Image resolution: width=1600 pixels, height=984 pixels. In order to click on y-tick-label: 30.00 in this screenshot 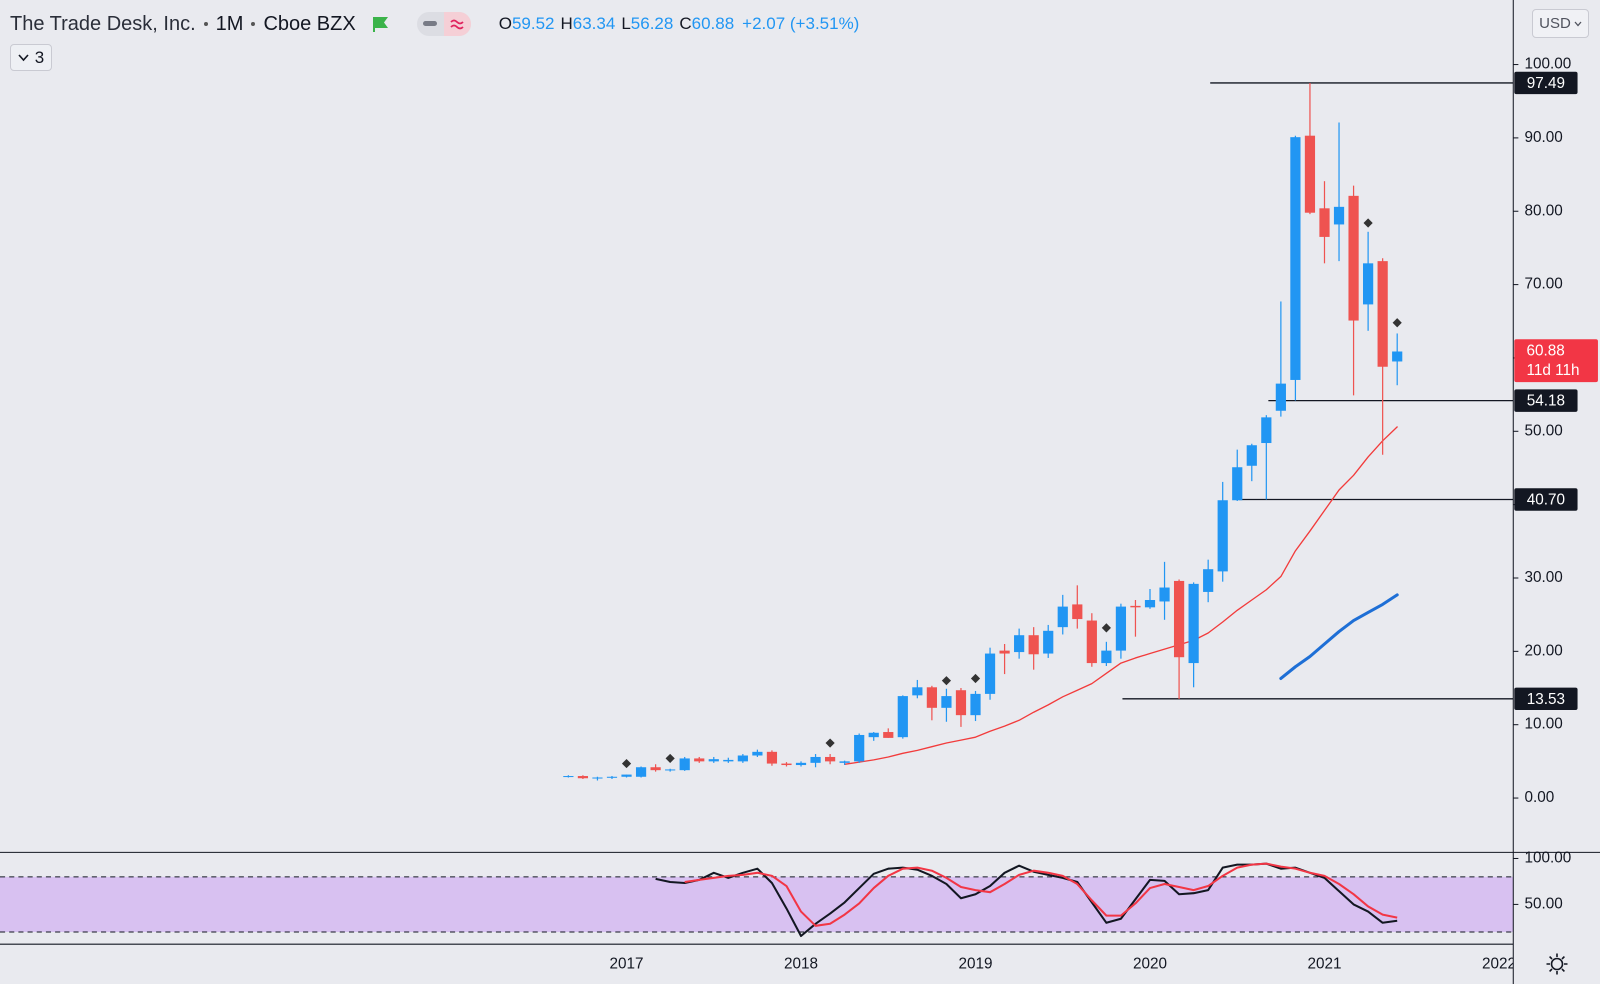, I will do `click(1543, 577)`.